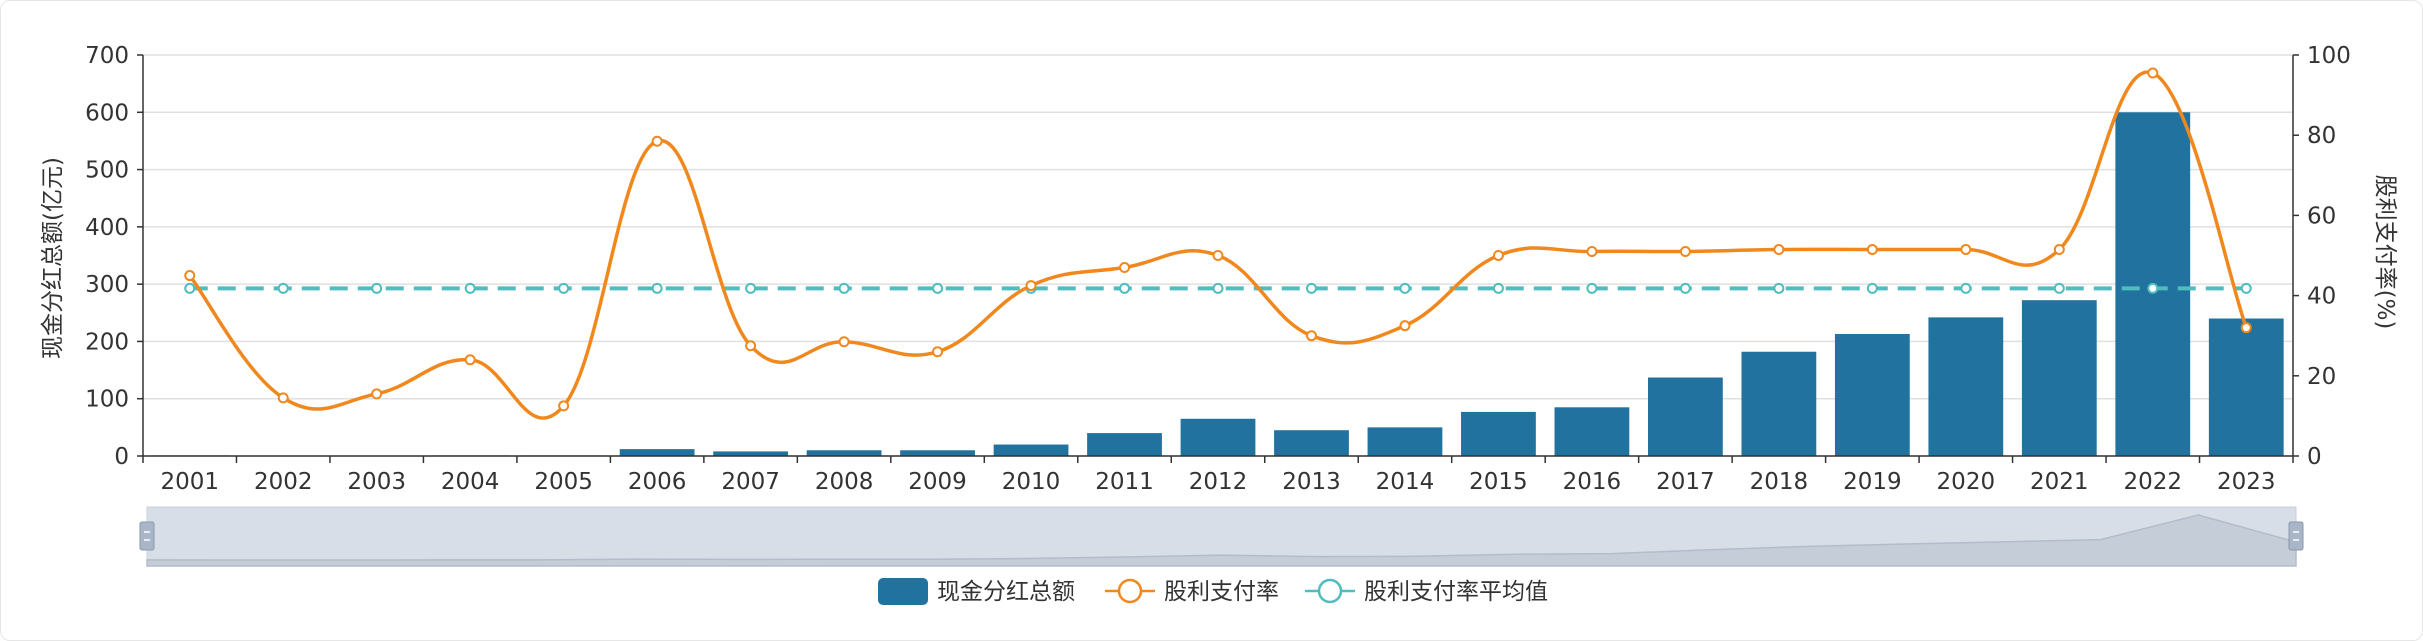  I want to click on average-point-2022, so click(2153, 288).